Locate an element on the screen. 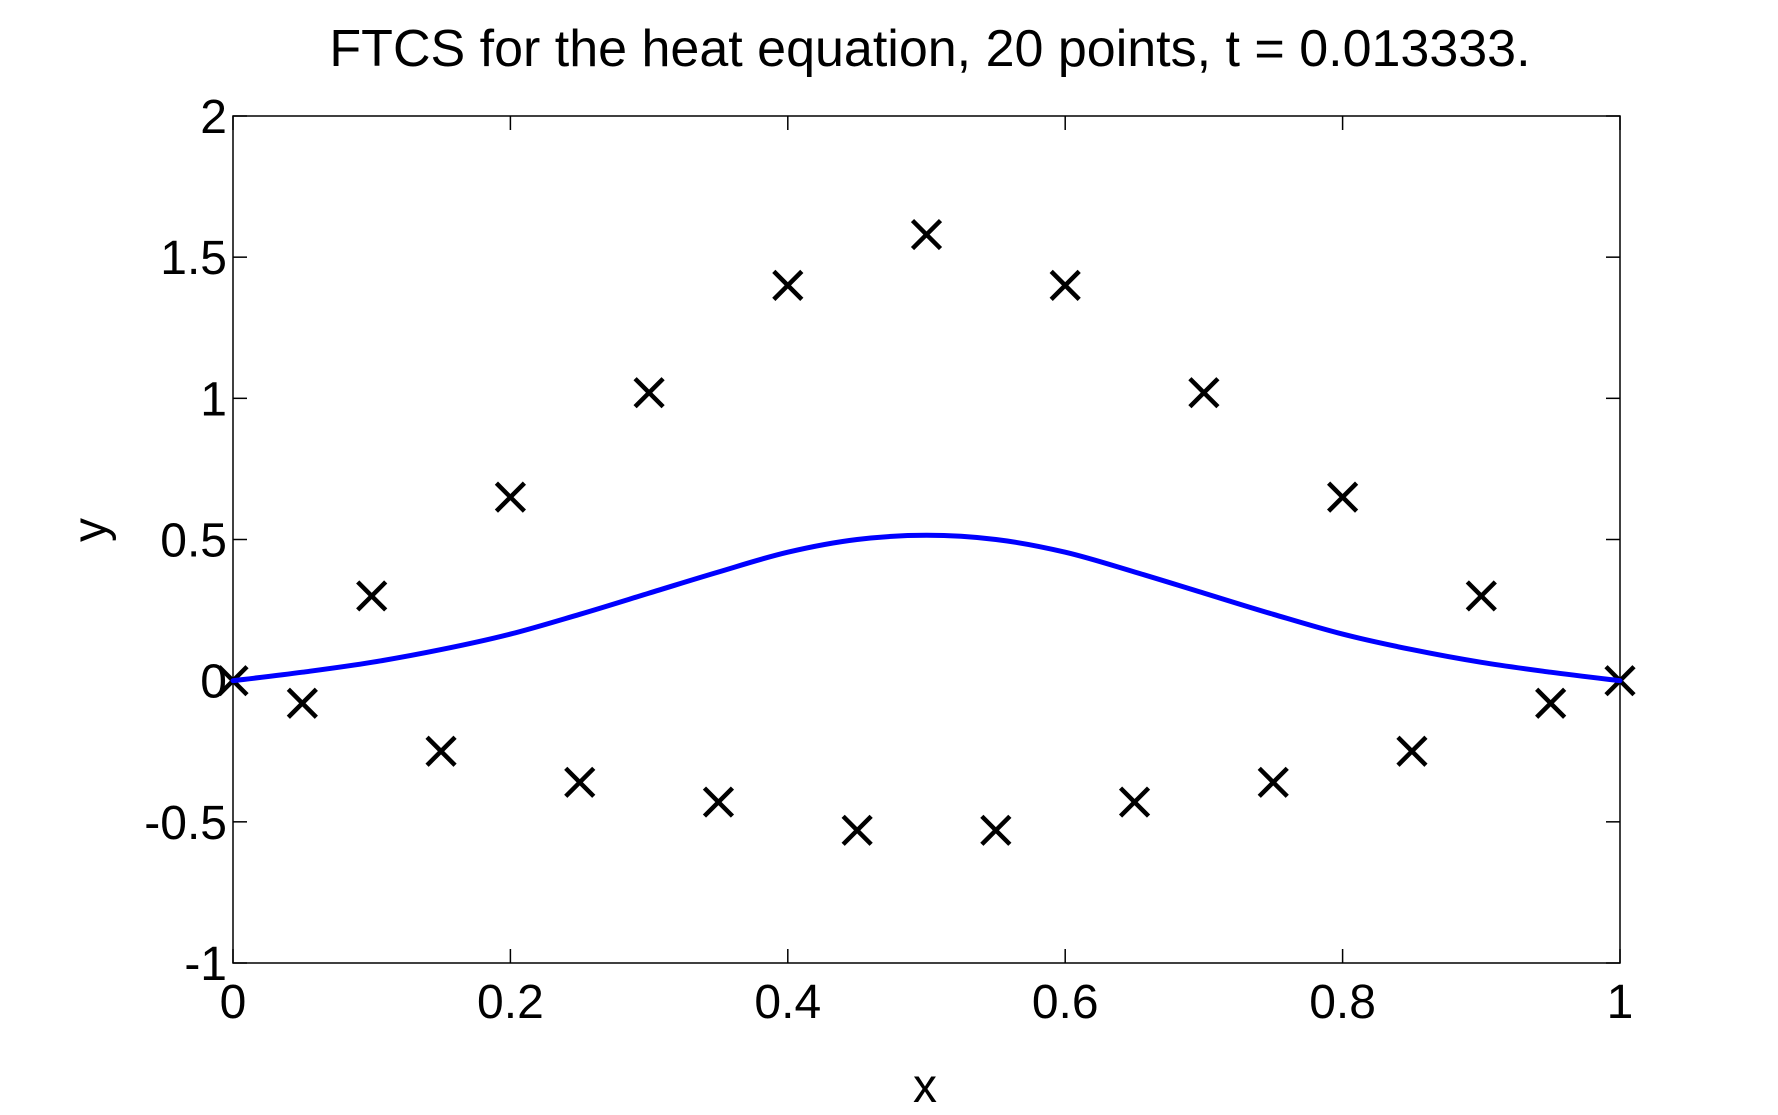 The width and height of the screenshot is (1778, 1115). x-tick-label: 0.2 is located at coordinates (510, 1002).